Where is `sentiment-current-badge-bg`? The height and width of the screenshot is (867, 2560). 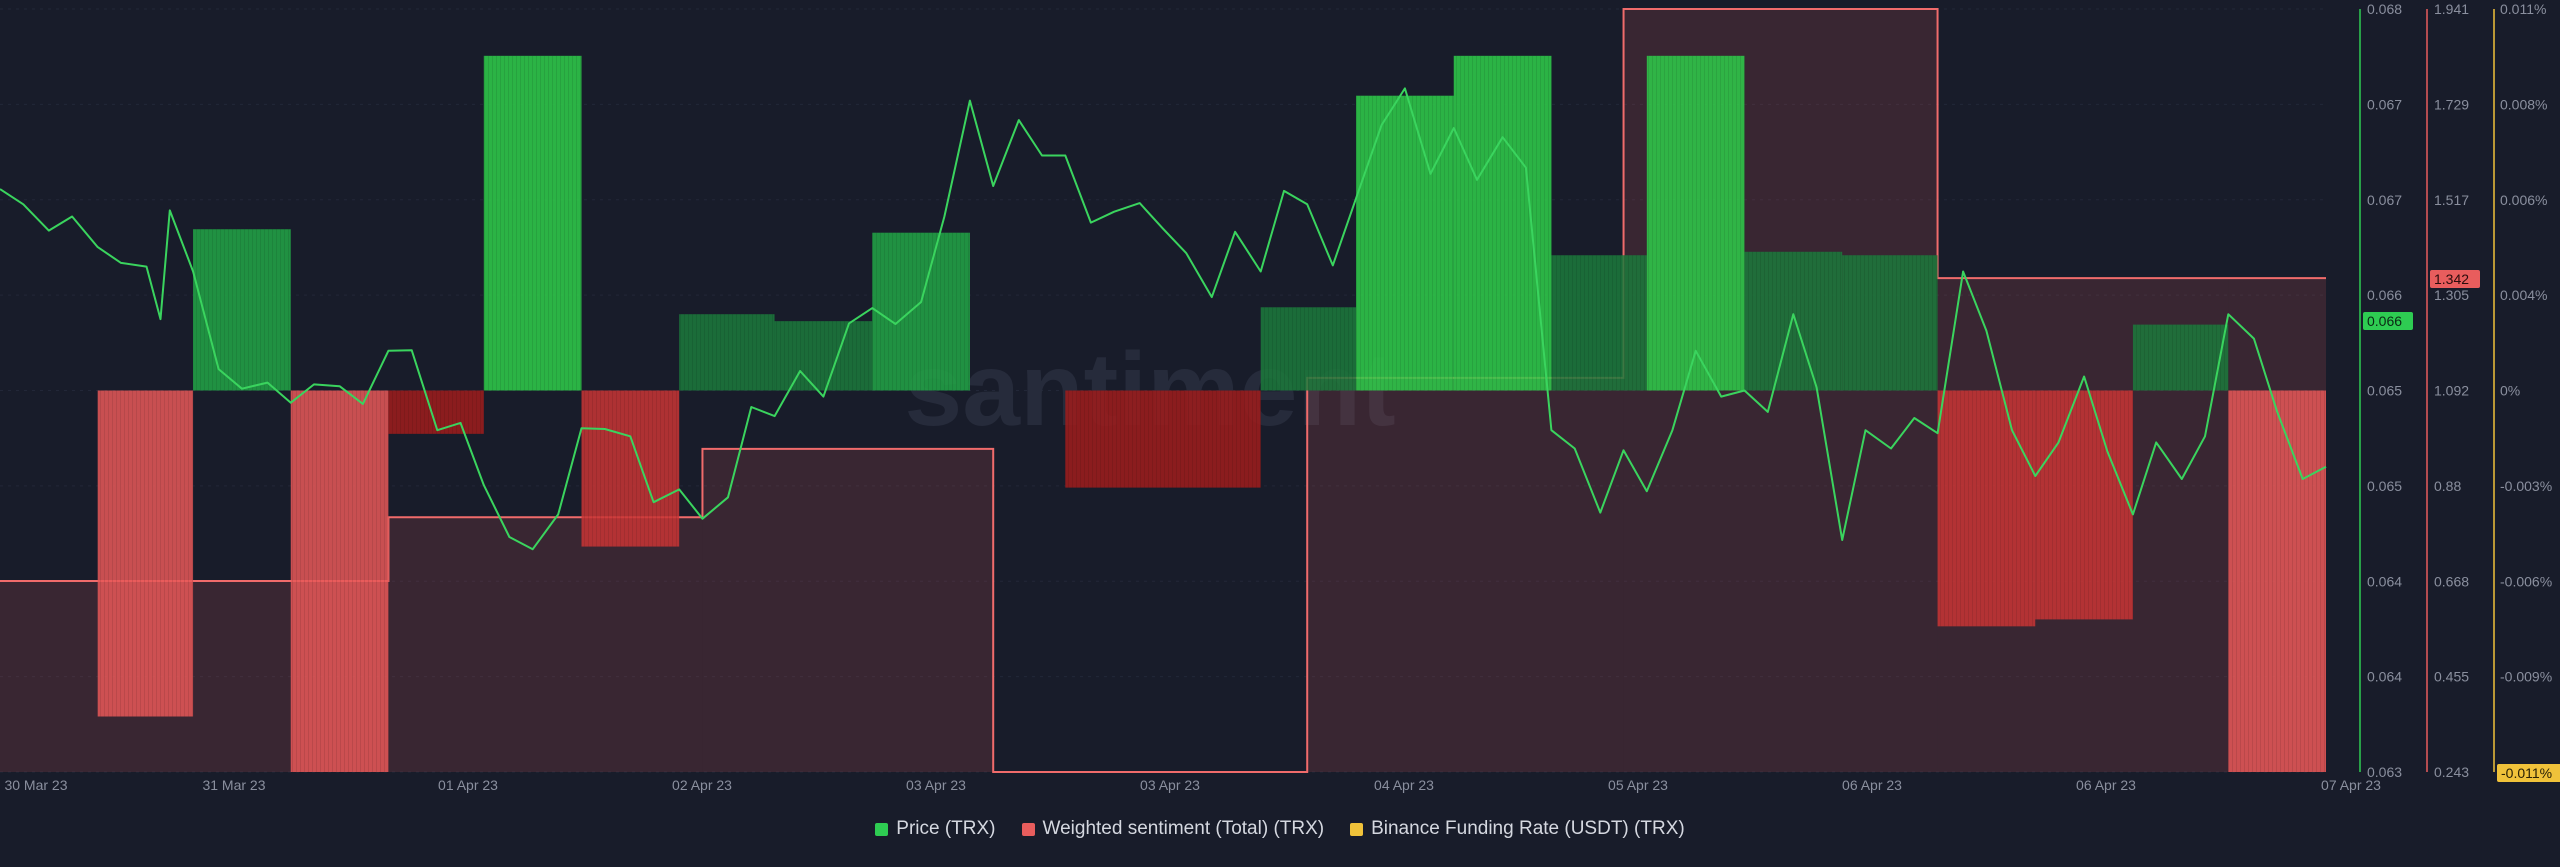 sentiment-current-badge-bg is located at coordinates (2455, 279).